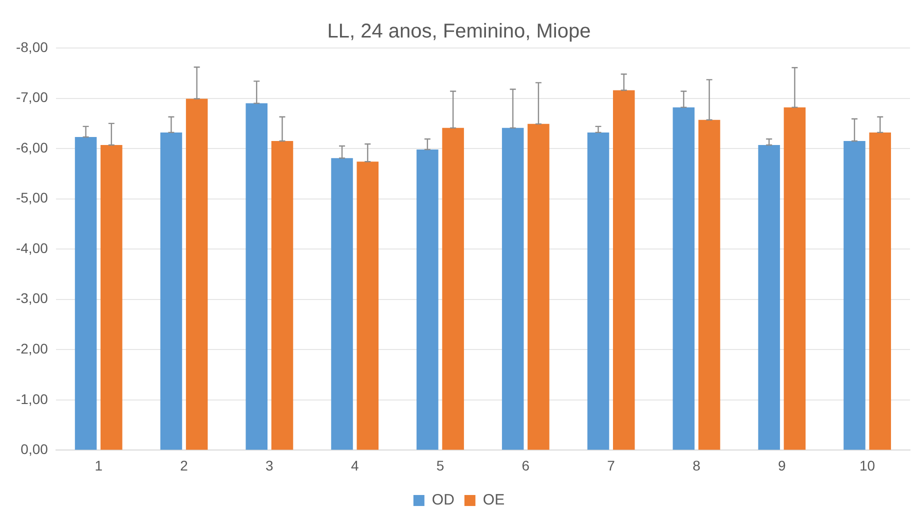 The image size is (924, 526). Describe the element at coordinates (696, 465) in the screenshot. I see `x-tick-label: 8` at that location.